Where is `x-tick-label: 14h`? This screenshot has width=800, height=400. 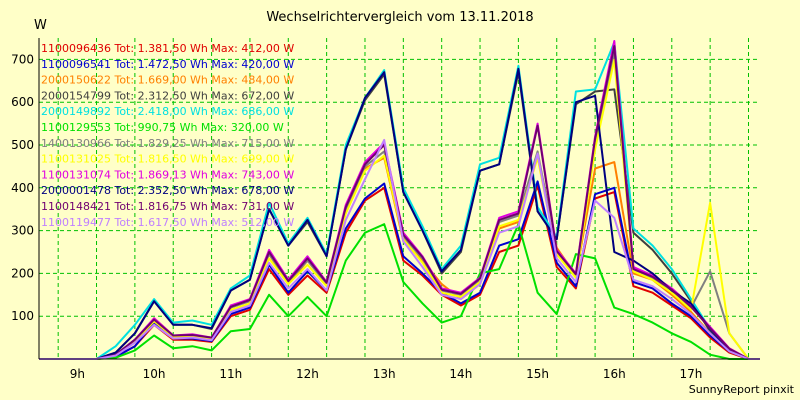 x-tick-label: 14h is located at coordinates (460, 374).